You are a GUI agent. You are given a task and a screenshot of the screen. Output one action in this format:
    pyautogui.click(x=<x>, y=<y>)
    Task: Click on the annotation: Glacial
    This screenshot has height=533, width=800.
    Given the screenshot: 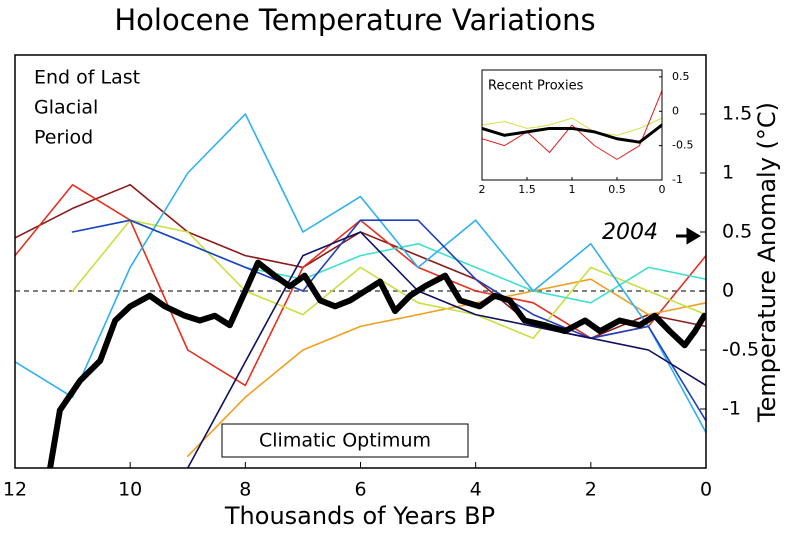 What is the action you would take?
    pyautogui.click(x=66, y=108)
    